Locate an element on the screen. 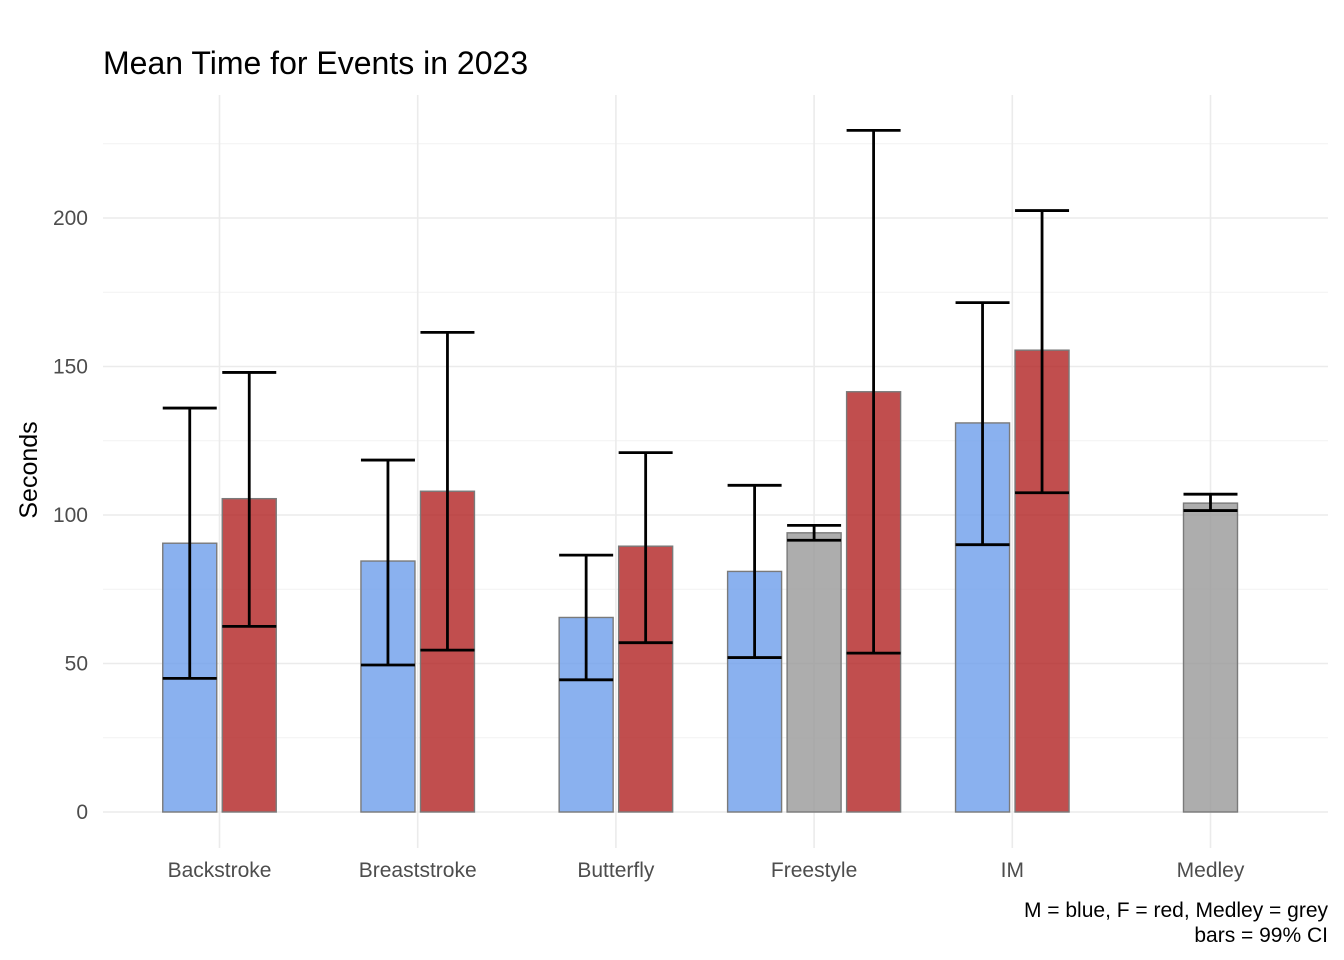 Image resolution: width=1344 pixels, height=960 pixels. y-tick-label: 50 is located at coordinates (76, 664).